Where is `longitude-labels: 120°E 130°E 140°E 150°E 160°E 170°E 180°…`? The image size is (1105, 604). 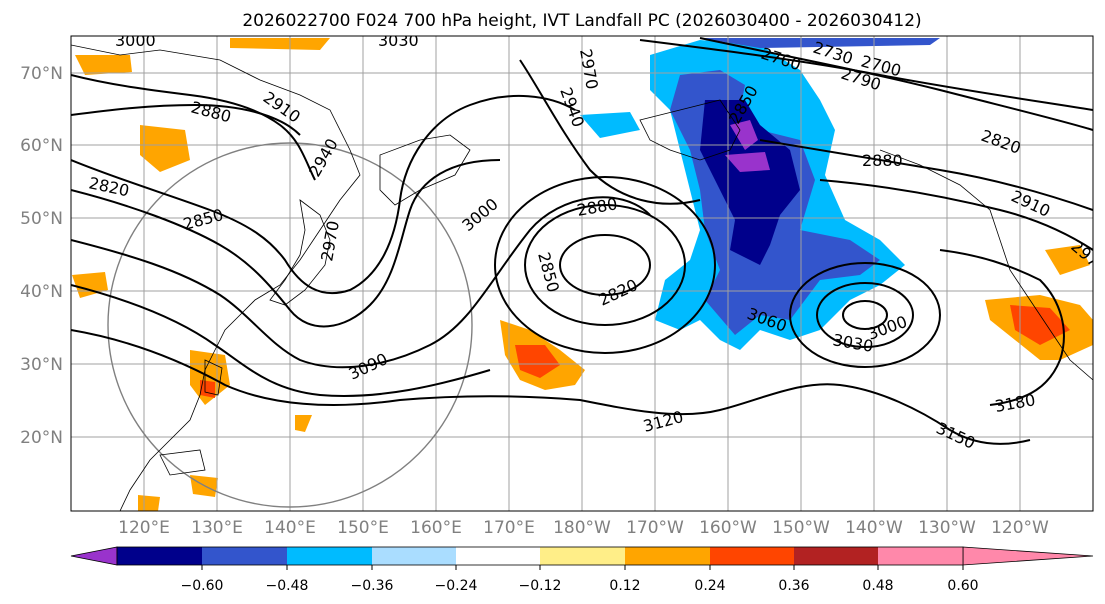 longitude-labels: 120°E 130°E 140°E 150°E 160°E 170°E 180°… is located at coordinates (583, 528).